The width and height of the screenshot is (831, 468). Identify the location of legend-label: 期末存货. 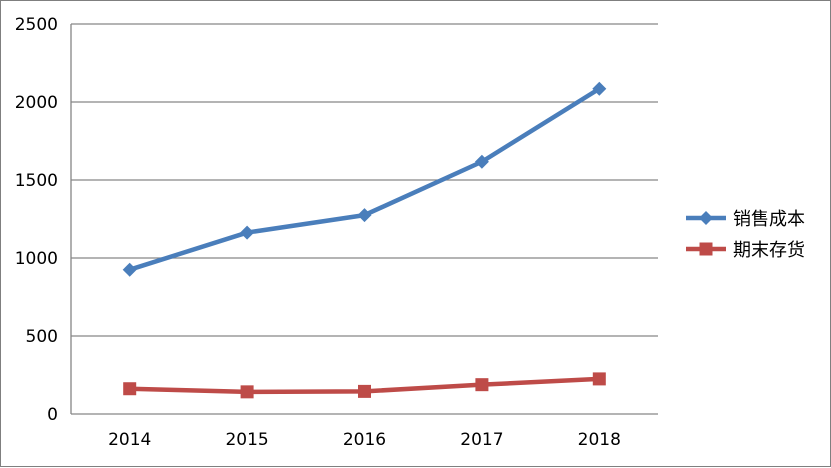
(769, 250).